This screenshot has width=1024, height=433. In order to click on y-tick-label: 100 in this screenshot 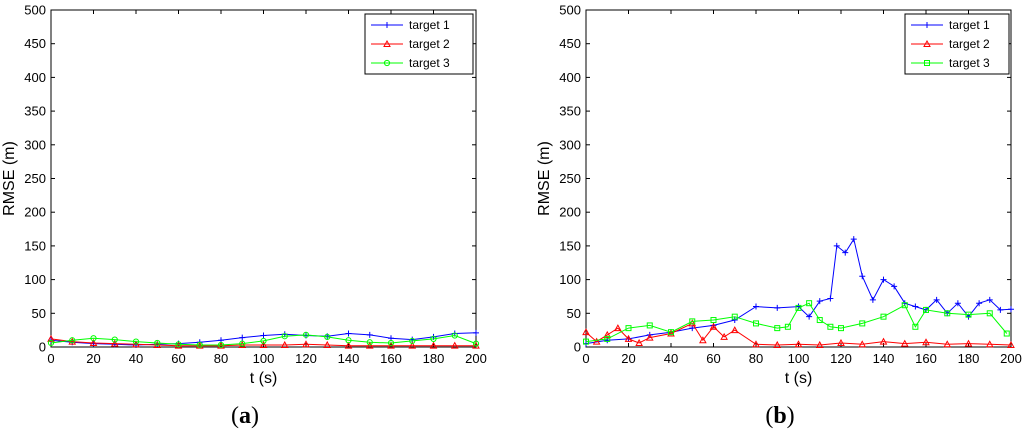, I will do `click(570, 279)`.